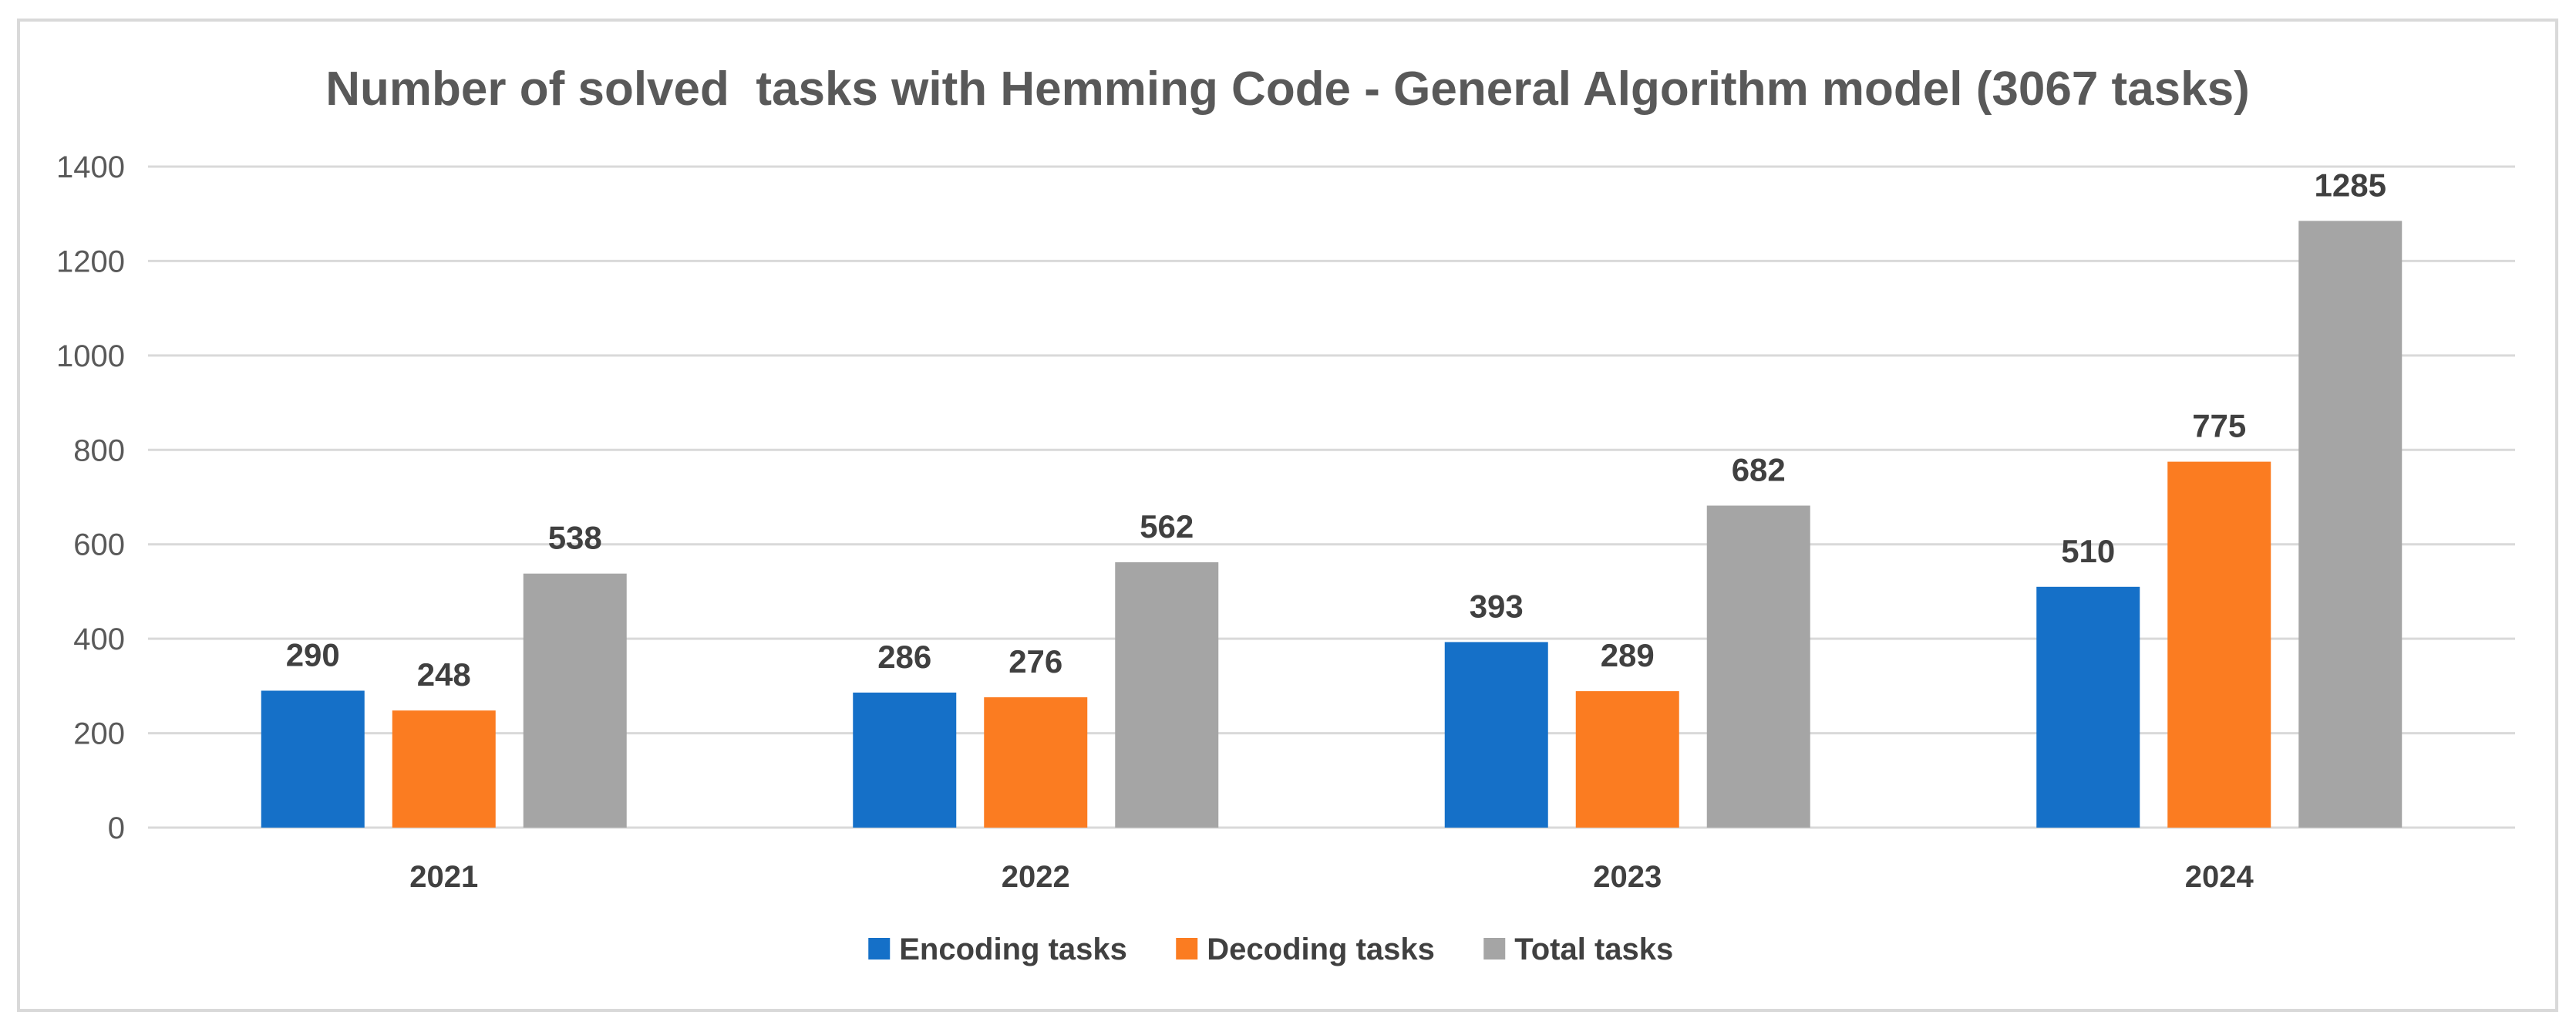 The image size is (2576, 1032). What do you see at coordinates (1758, 666) in the screenshot?
I see `bar-2023-total-tasks` at bounding box center [1758, 666].